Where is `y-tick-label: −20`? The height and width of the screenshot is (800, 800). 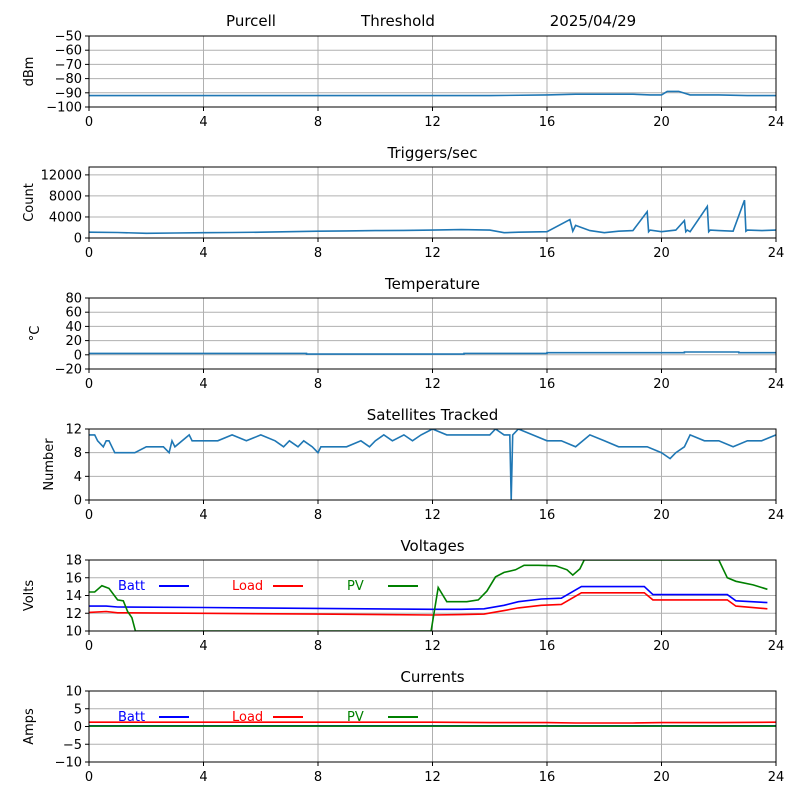 y-tick-label: −20 is located at coordinates (68, 370).